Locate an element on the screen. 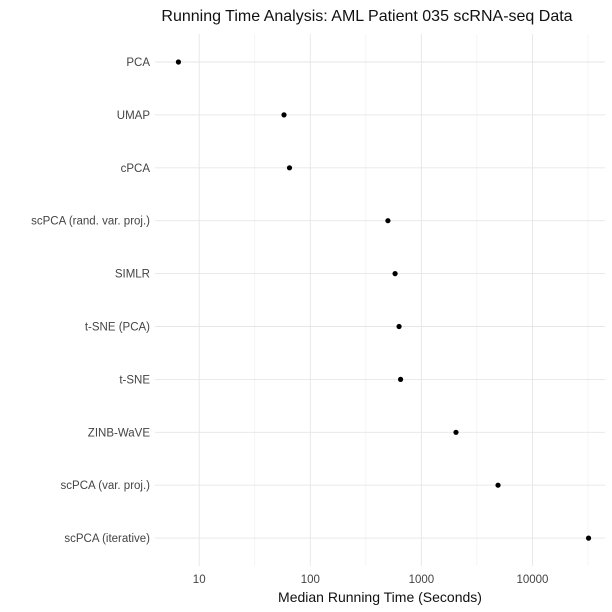 The width and height of the screenshot is (612, 612). x-axis-label: Median Running Time (Seconds) is located at coordinates (380, 597).